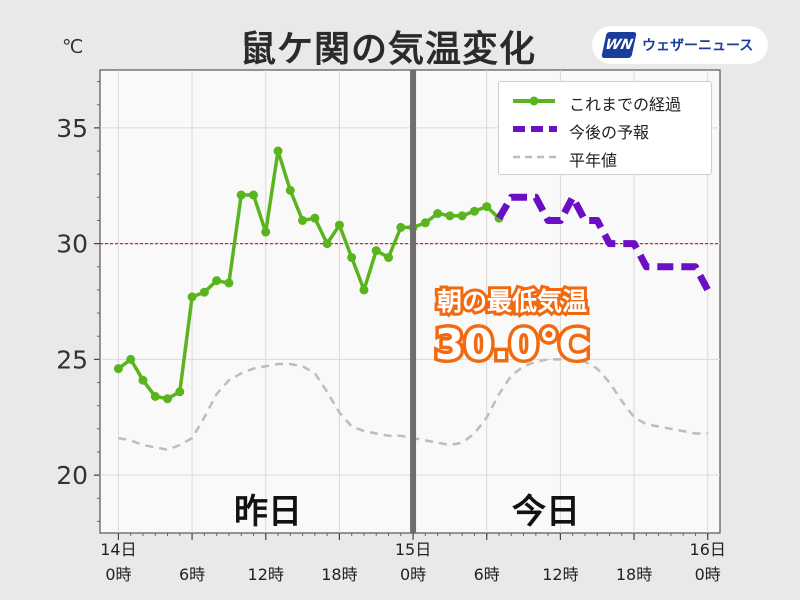 The image size is (800, 600). Describe the element at coordinates (413, 301) in the screenshot. I see `current-time-divider` at that location.